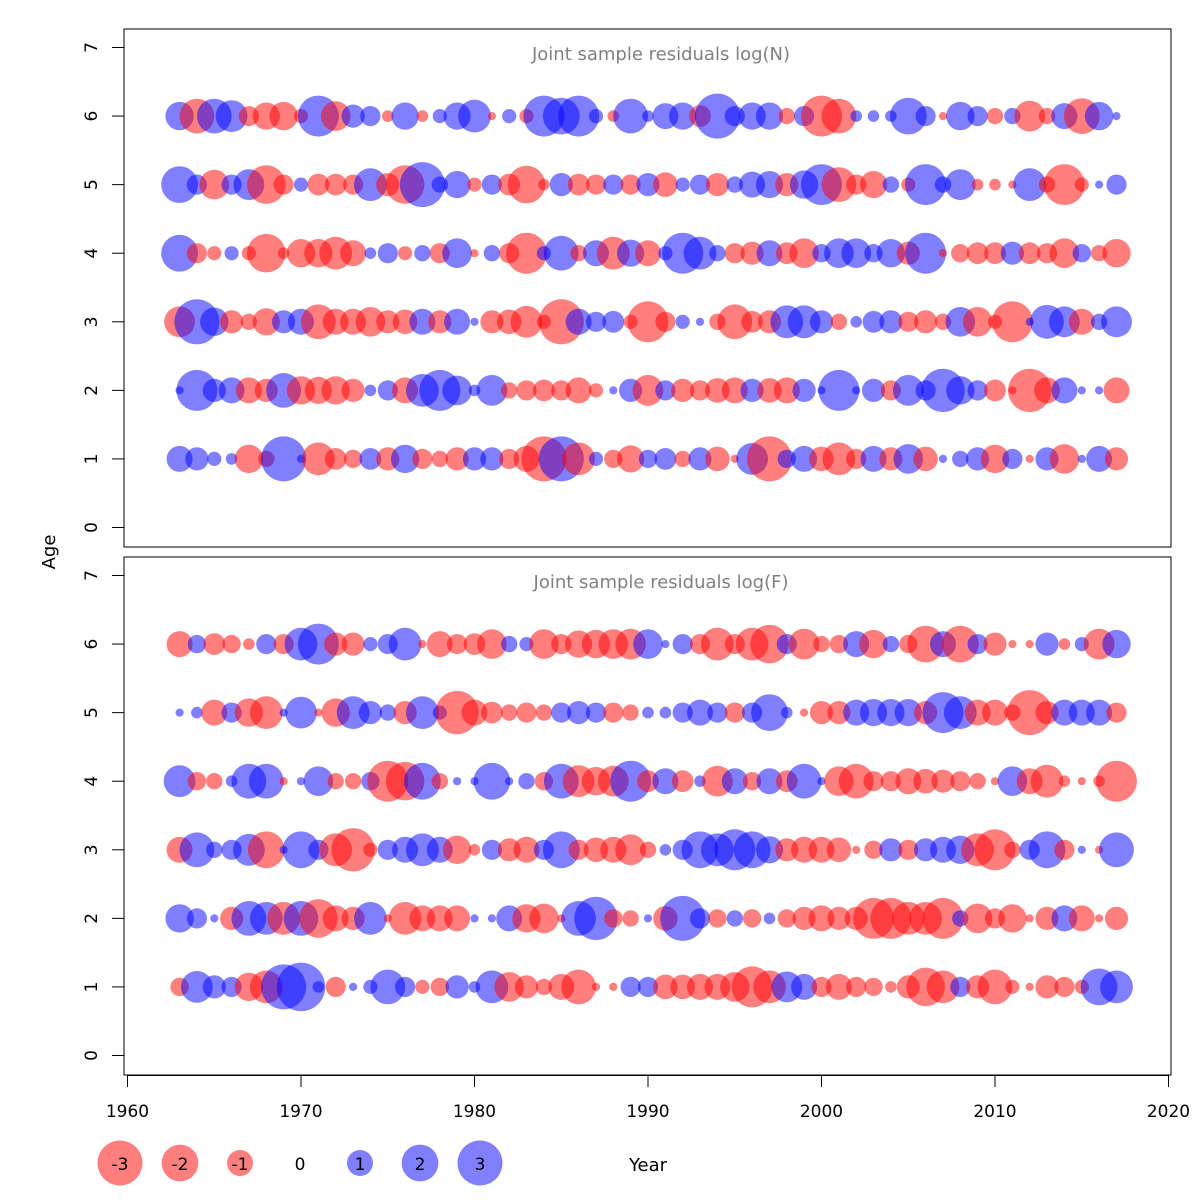 Image resolution: width=1200 pixels, height=1200 pixels. I want to click on y-tick-label: 1, so click(92, 987).